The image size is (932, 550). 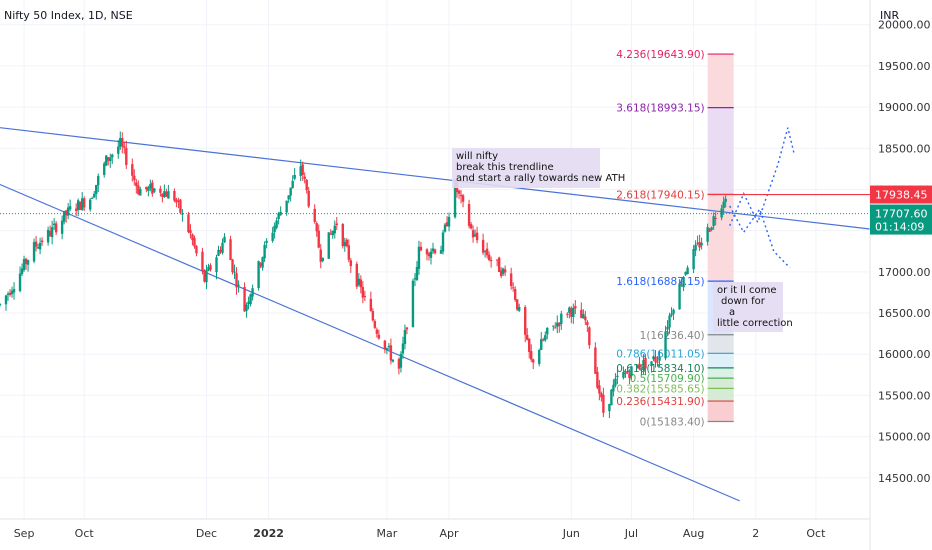 I want to click on price-tag-last, so click(x=901, y=219).